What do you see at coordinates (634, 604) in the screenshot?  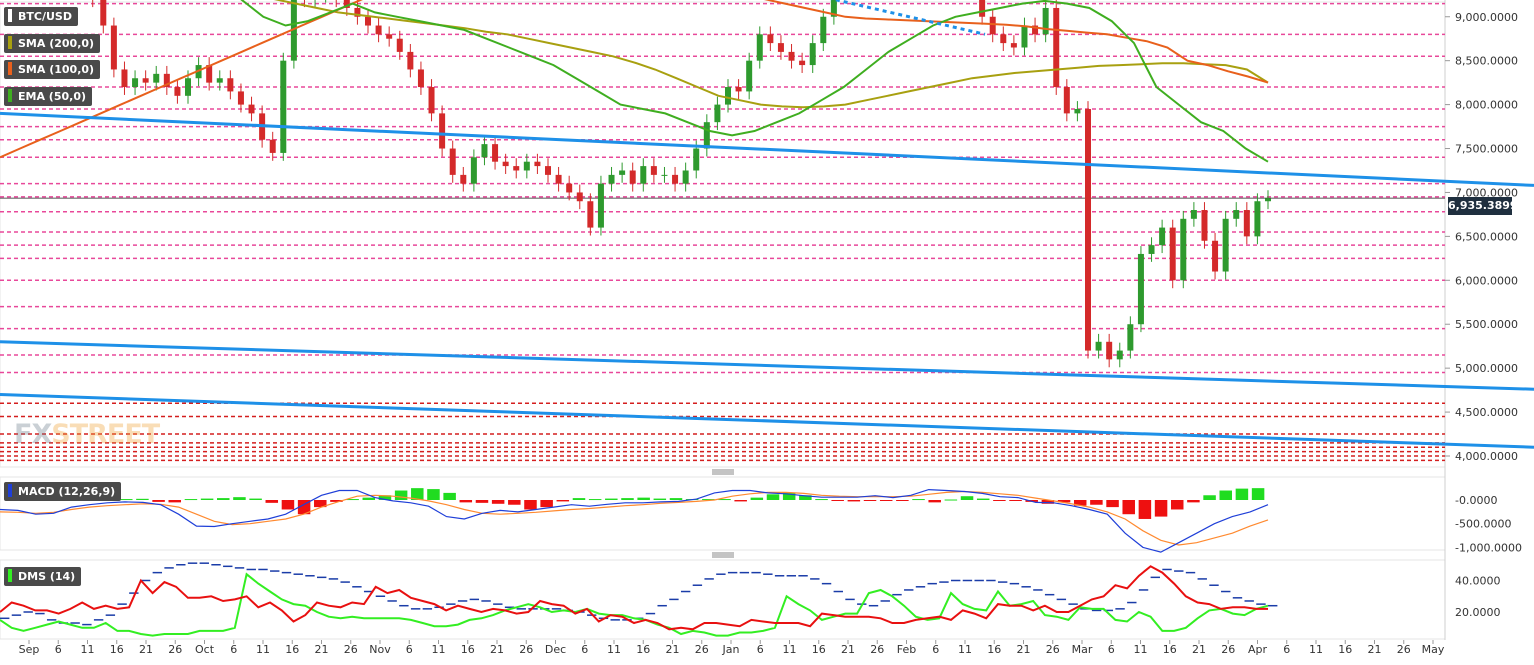 I see `dmi-plus-line` at bounding box center [634, 604].